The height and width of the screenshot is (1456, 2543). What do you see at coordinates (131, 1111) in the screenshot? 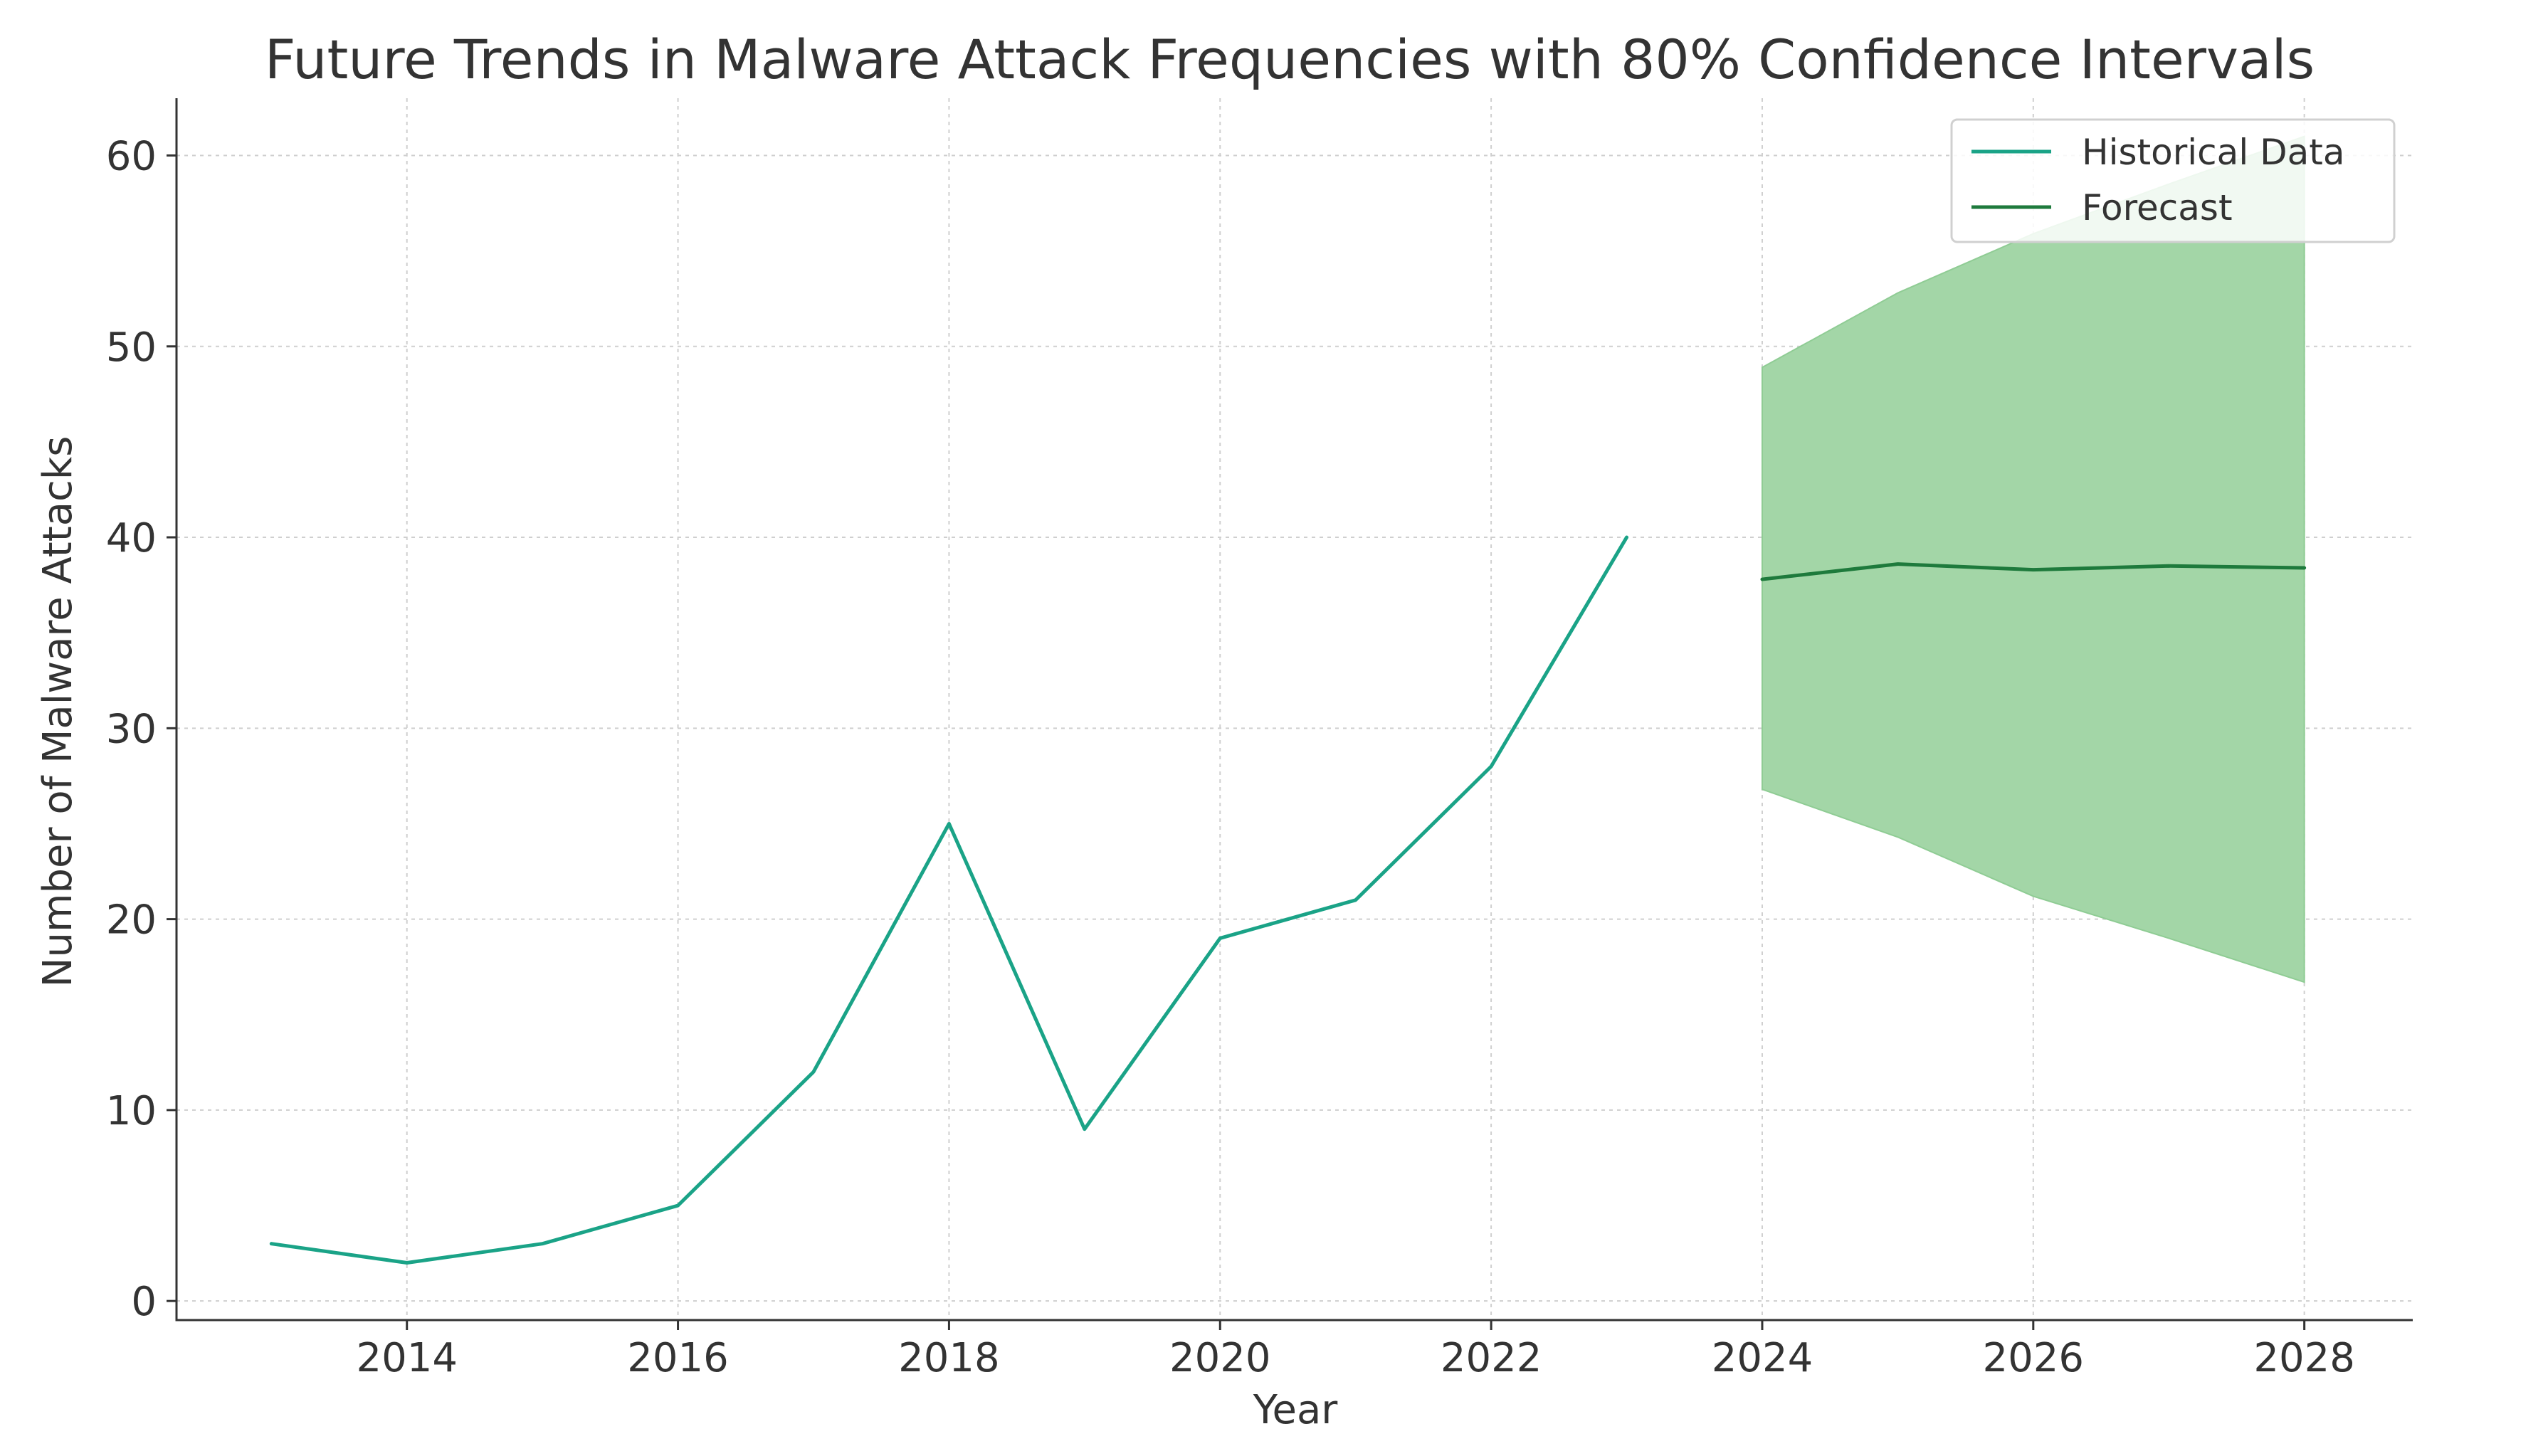
I see `y-tick-label: 10` at bounding box center [131, 1111].